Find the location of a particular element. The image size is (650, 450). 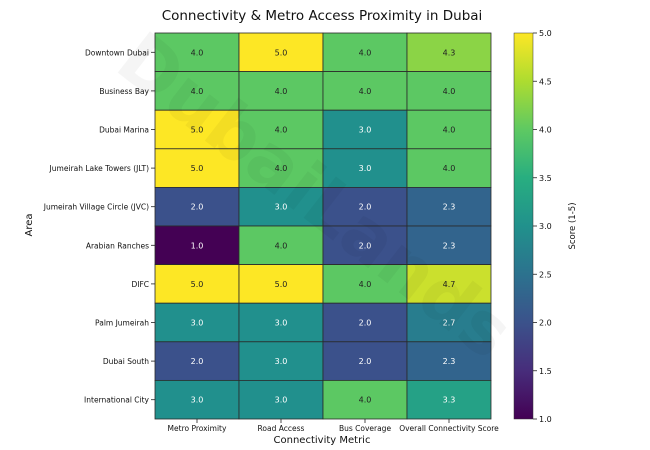

y-tick-label: Arabian Ranches is located at coordinates (117, 245).